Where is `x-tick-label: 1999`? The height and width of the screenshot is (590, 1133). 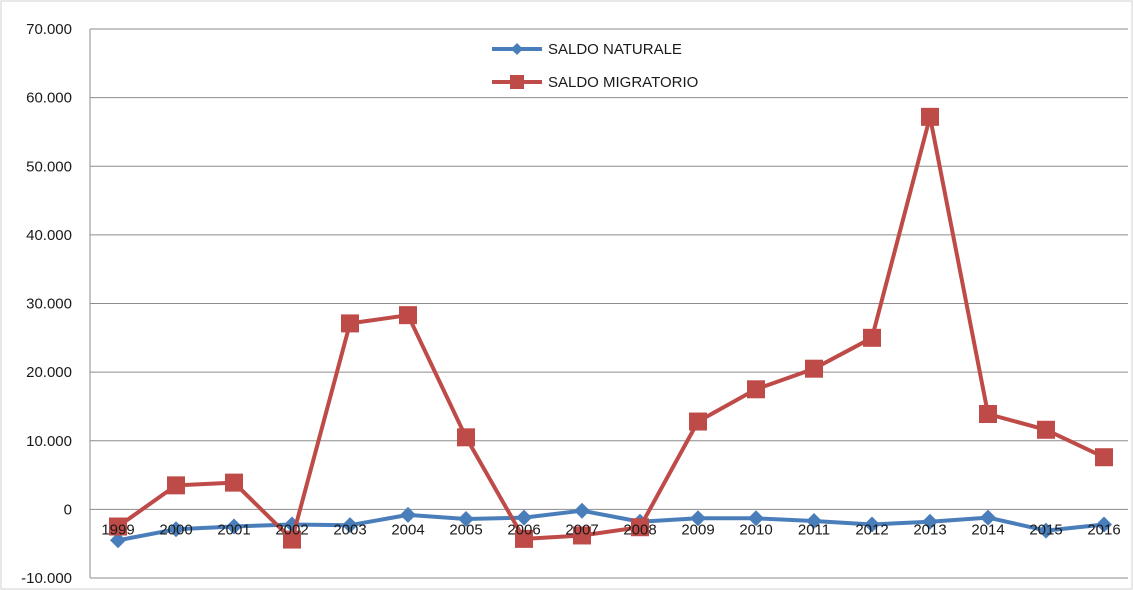 x-tick-label: 1999 is located at coordinates (117, 529).